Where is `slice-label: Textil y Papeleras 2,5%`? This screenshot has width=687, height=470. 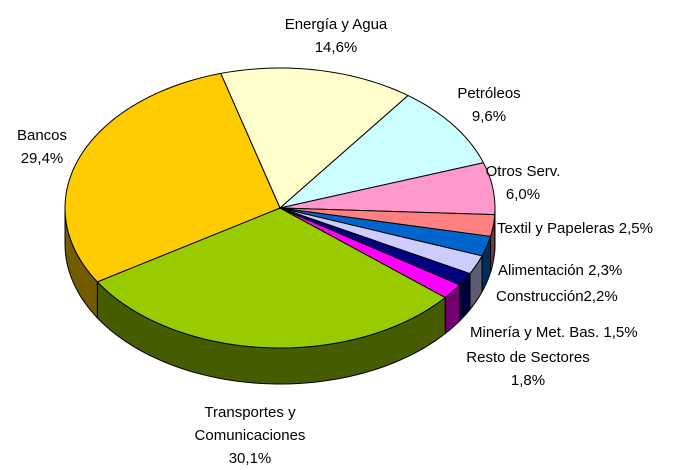 slice-label: Textil y Papeleras 2,5% is located at coordinates (575, 228).